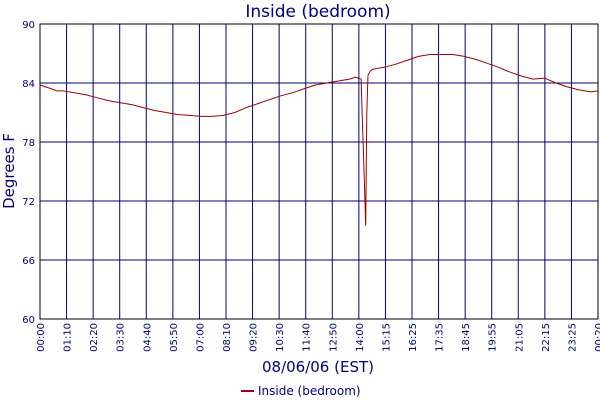 This screenshot has width=600, height=400. Describe the element at coordinates (227, 337) in the screenshot. I see `x-tick-label: 08:10` at that location.